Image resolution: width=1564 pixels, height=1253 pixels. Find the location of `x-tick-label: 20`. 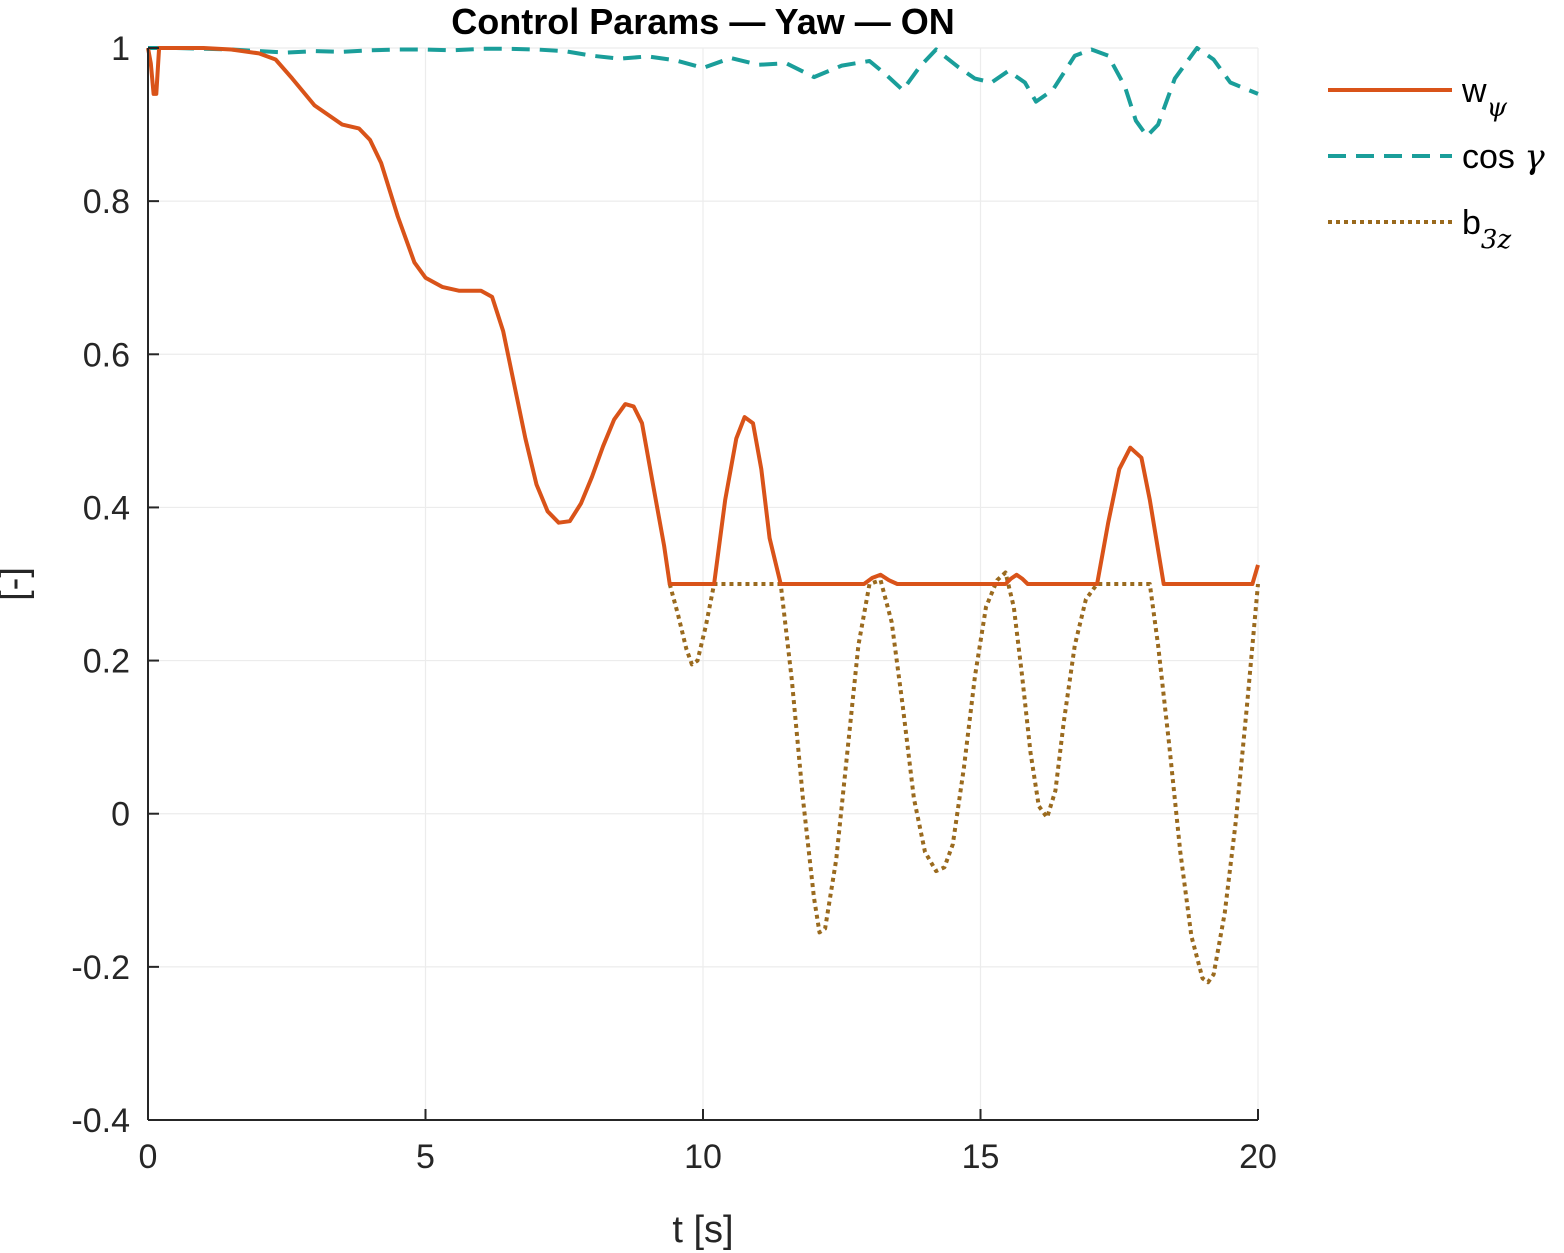

x-tick-label: 20 is located at coordinates (1258, 1157).